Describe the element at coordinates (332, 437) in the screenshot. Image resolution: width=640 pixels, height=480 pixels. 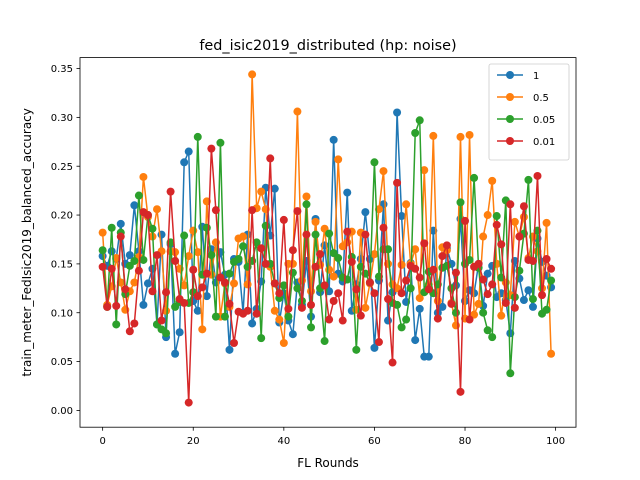
I see `x-axis: 0 20 40 60 80 100` at that location.